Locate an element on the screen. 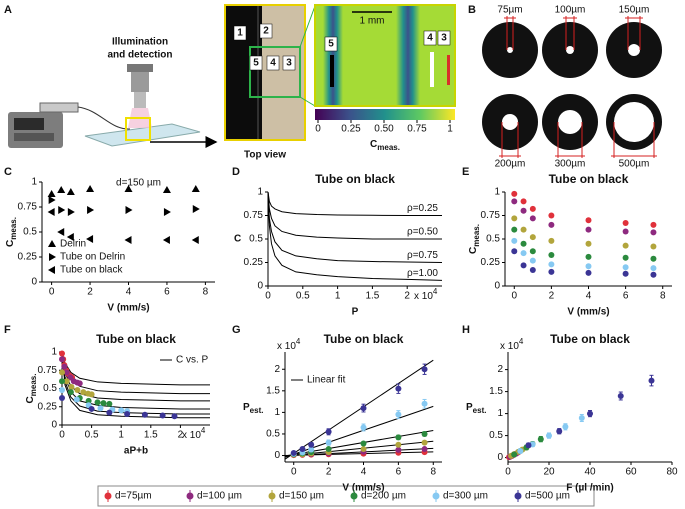 The width and height of the screenshot is (685, 509). series-label: ρ=0.25 is located at coordinates (422, 208).